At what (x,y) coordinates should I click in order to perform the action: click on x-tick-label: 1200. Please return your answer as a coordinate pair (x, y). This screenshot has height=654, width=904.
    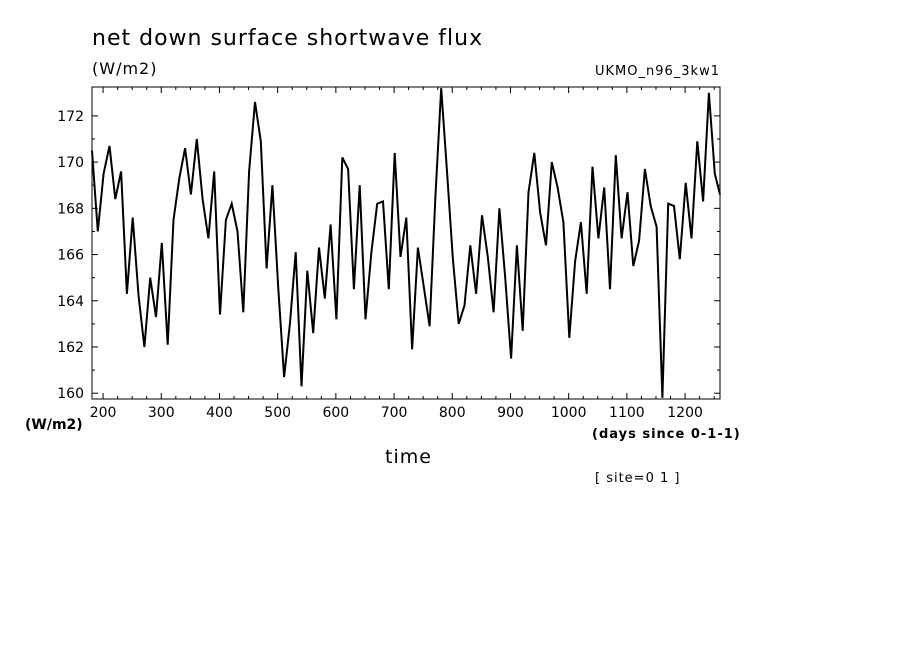
    Looking at the image, I should click on (685, 413).